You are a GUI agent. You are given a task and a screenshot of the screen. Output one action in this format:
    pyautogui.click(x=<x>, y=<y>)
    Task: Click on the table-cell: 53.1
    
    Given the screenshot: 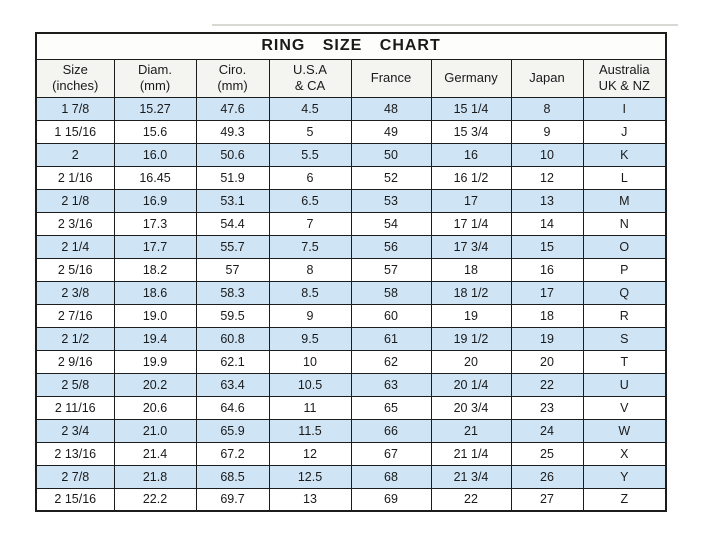 What is the action you would take?
    pyautogui.click(x=232, y=200)
    